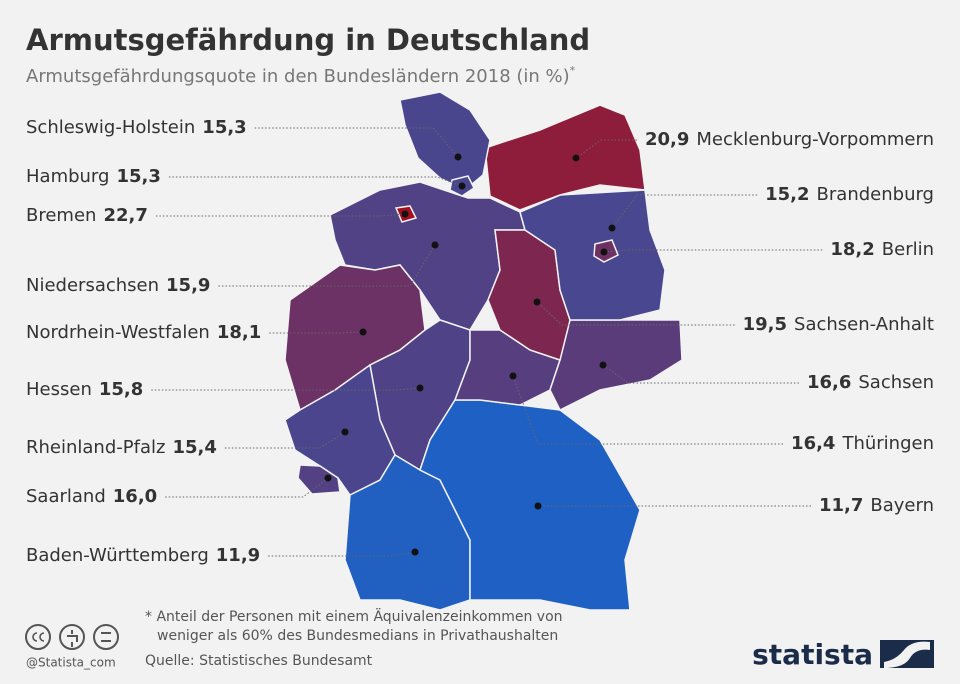  I want to click on region-value: 15,4, so click(194, 447).